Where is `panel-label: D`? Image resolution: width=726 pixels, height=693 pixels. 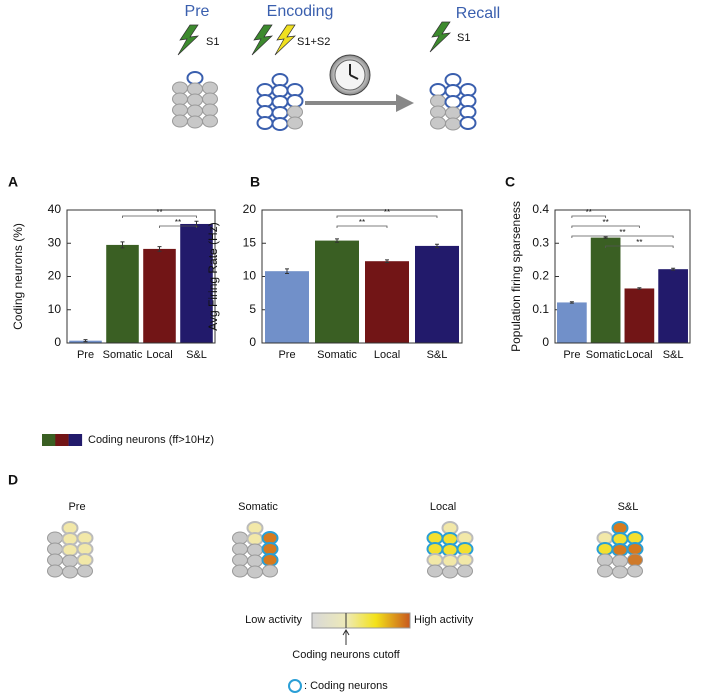 panel-label: D is located at coordinates (13, 480).